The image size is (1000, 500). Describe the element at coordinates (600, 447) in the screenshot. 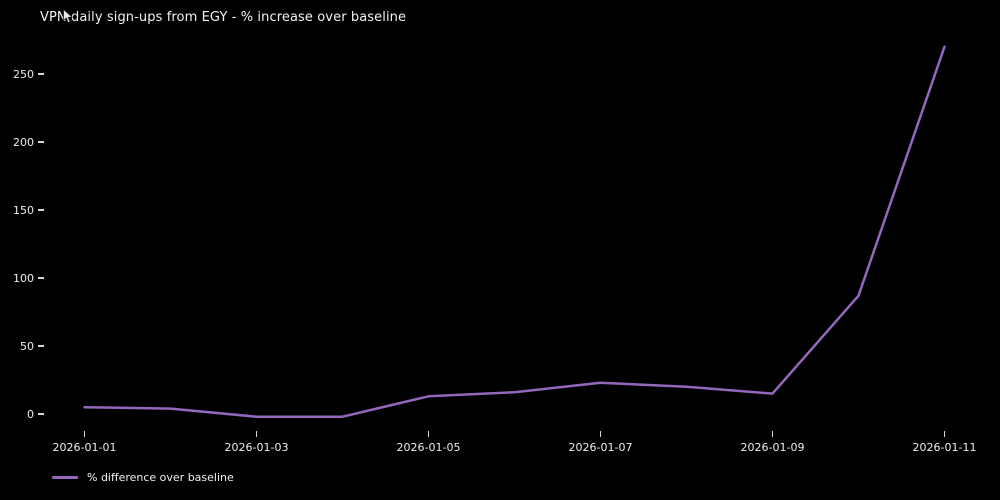

I see `x-tick-label: 2026-01-07` at that location.